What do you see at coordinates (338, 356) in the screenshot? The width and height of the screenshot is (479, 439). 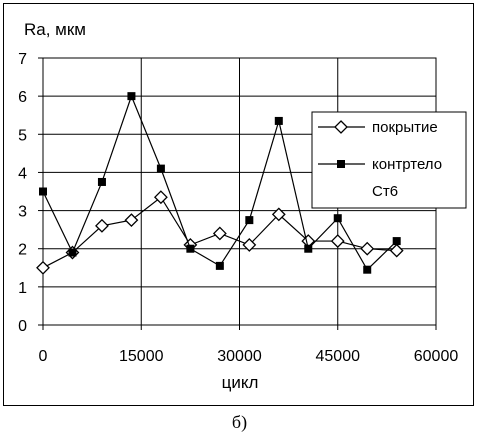 I see `x-tick-label: 45000` at bounding box center [338, 356].